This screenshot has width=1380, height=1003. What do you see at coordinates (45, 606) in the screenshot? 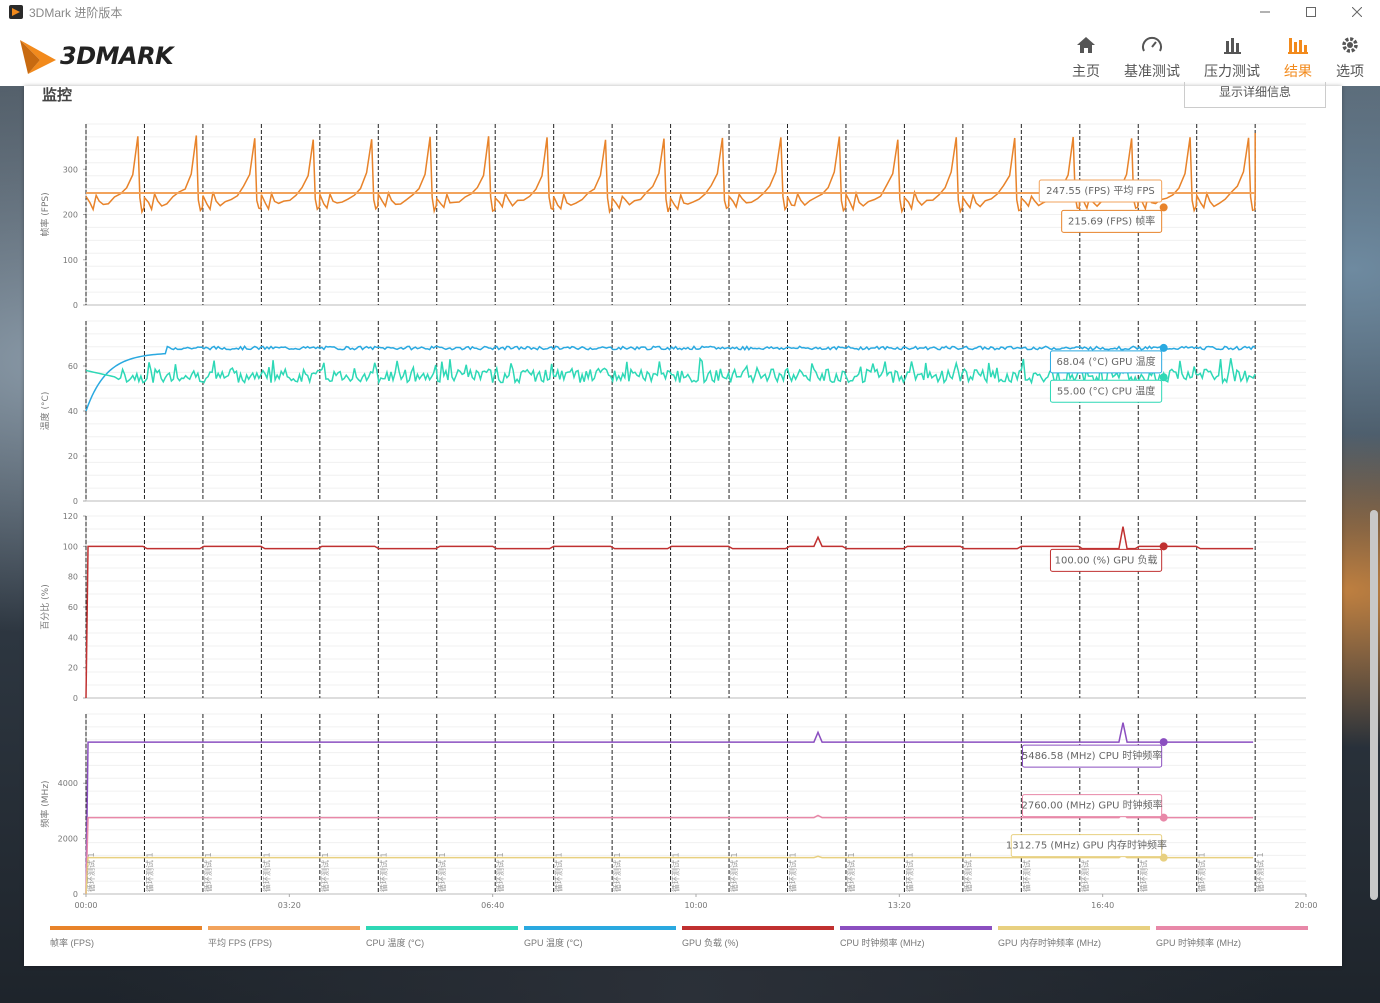
I see `y-axis-label: 百分比 (%)` at bounding box center [45, 606].